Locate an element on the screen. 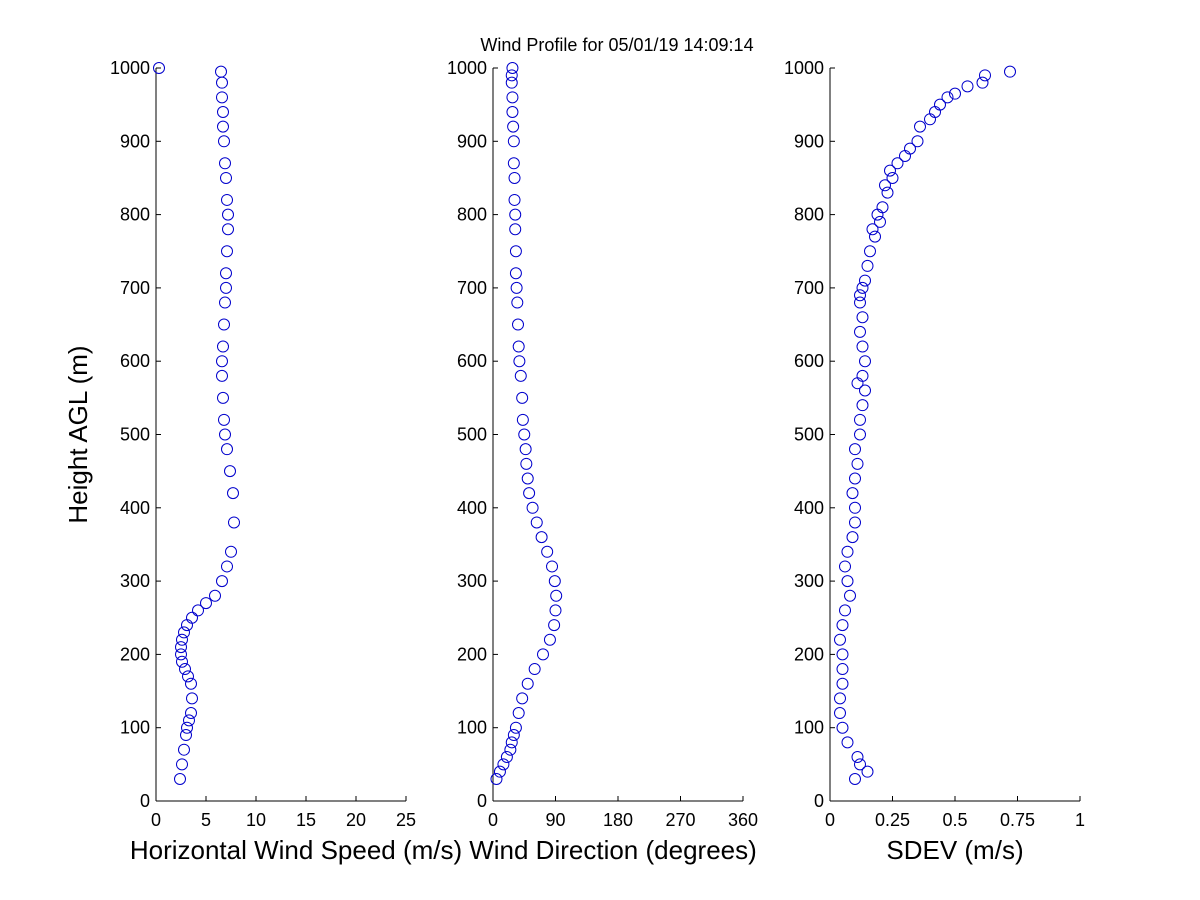 This screenshot has height=900, width=1200. x-tick-label: 25 is located at coordinates (406, 820).